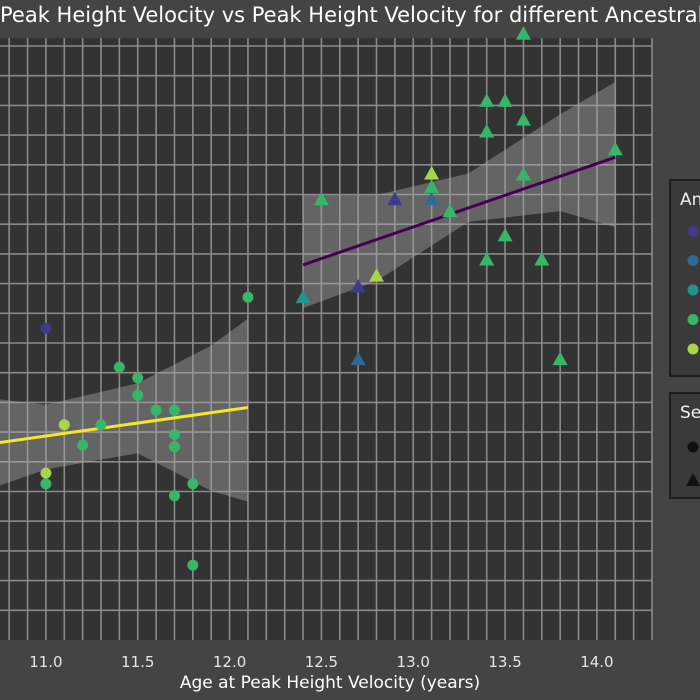 This screenshot has height=700, width=700. I want to click on x-tick-label: 13.5, so click(504, 662).